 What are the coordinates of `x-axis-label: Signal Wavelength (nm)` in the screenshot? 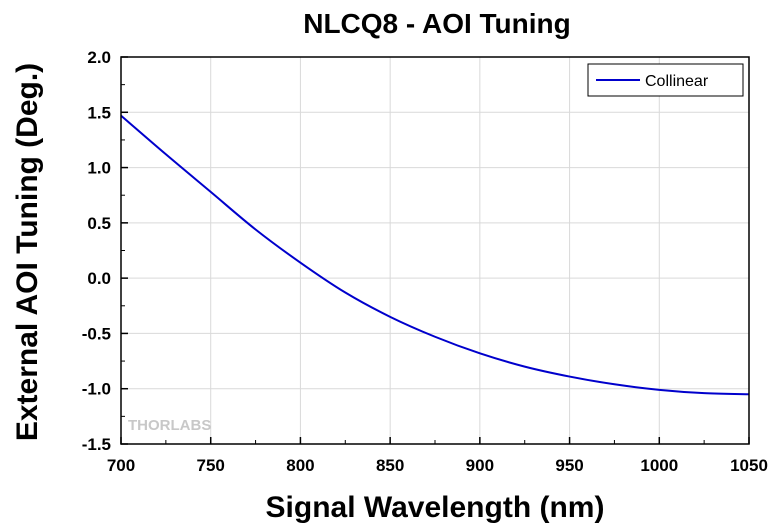 It's located at (435, 507).